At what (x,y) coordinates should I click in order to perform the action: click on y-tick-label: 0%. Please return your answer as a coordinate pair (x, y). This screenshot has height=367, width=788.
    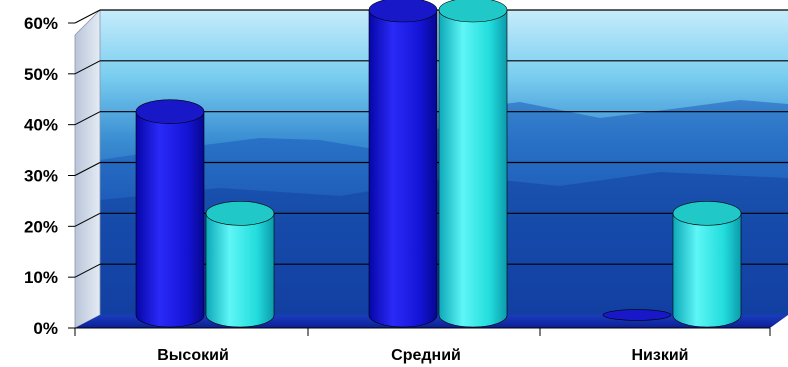
    Looking at the image, I should click on (45, 328).